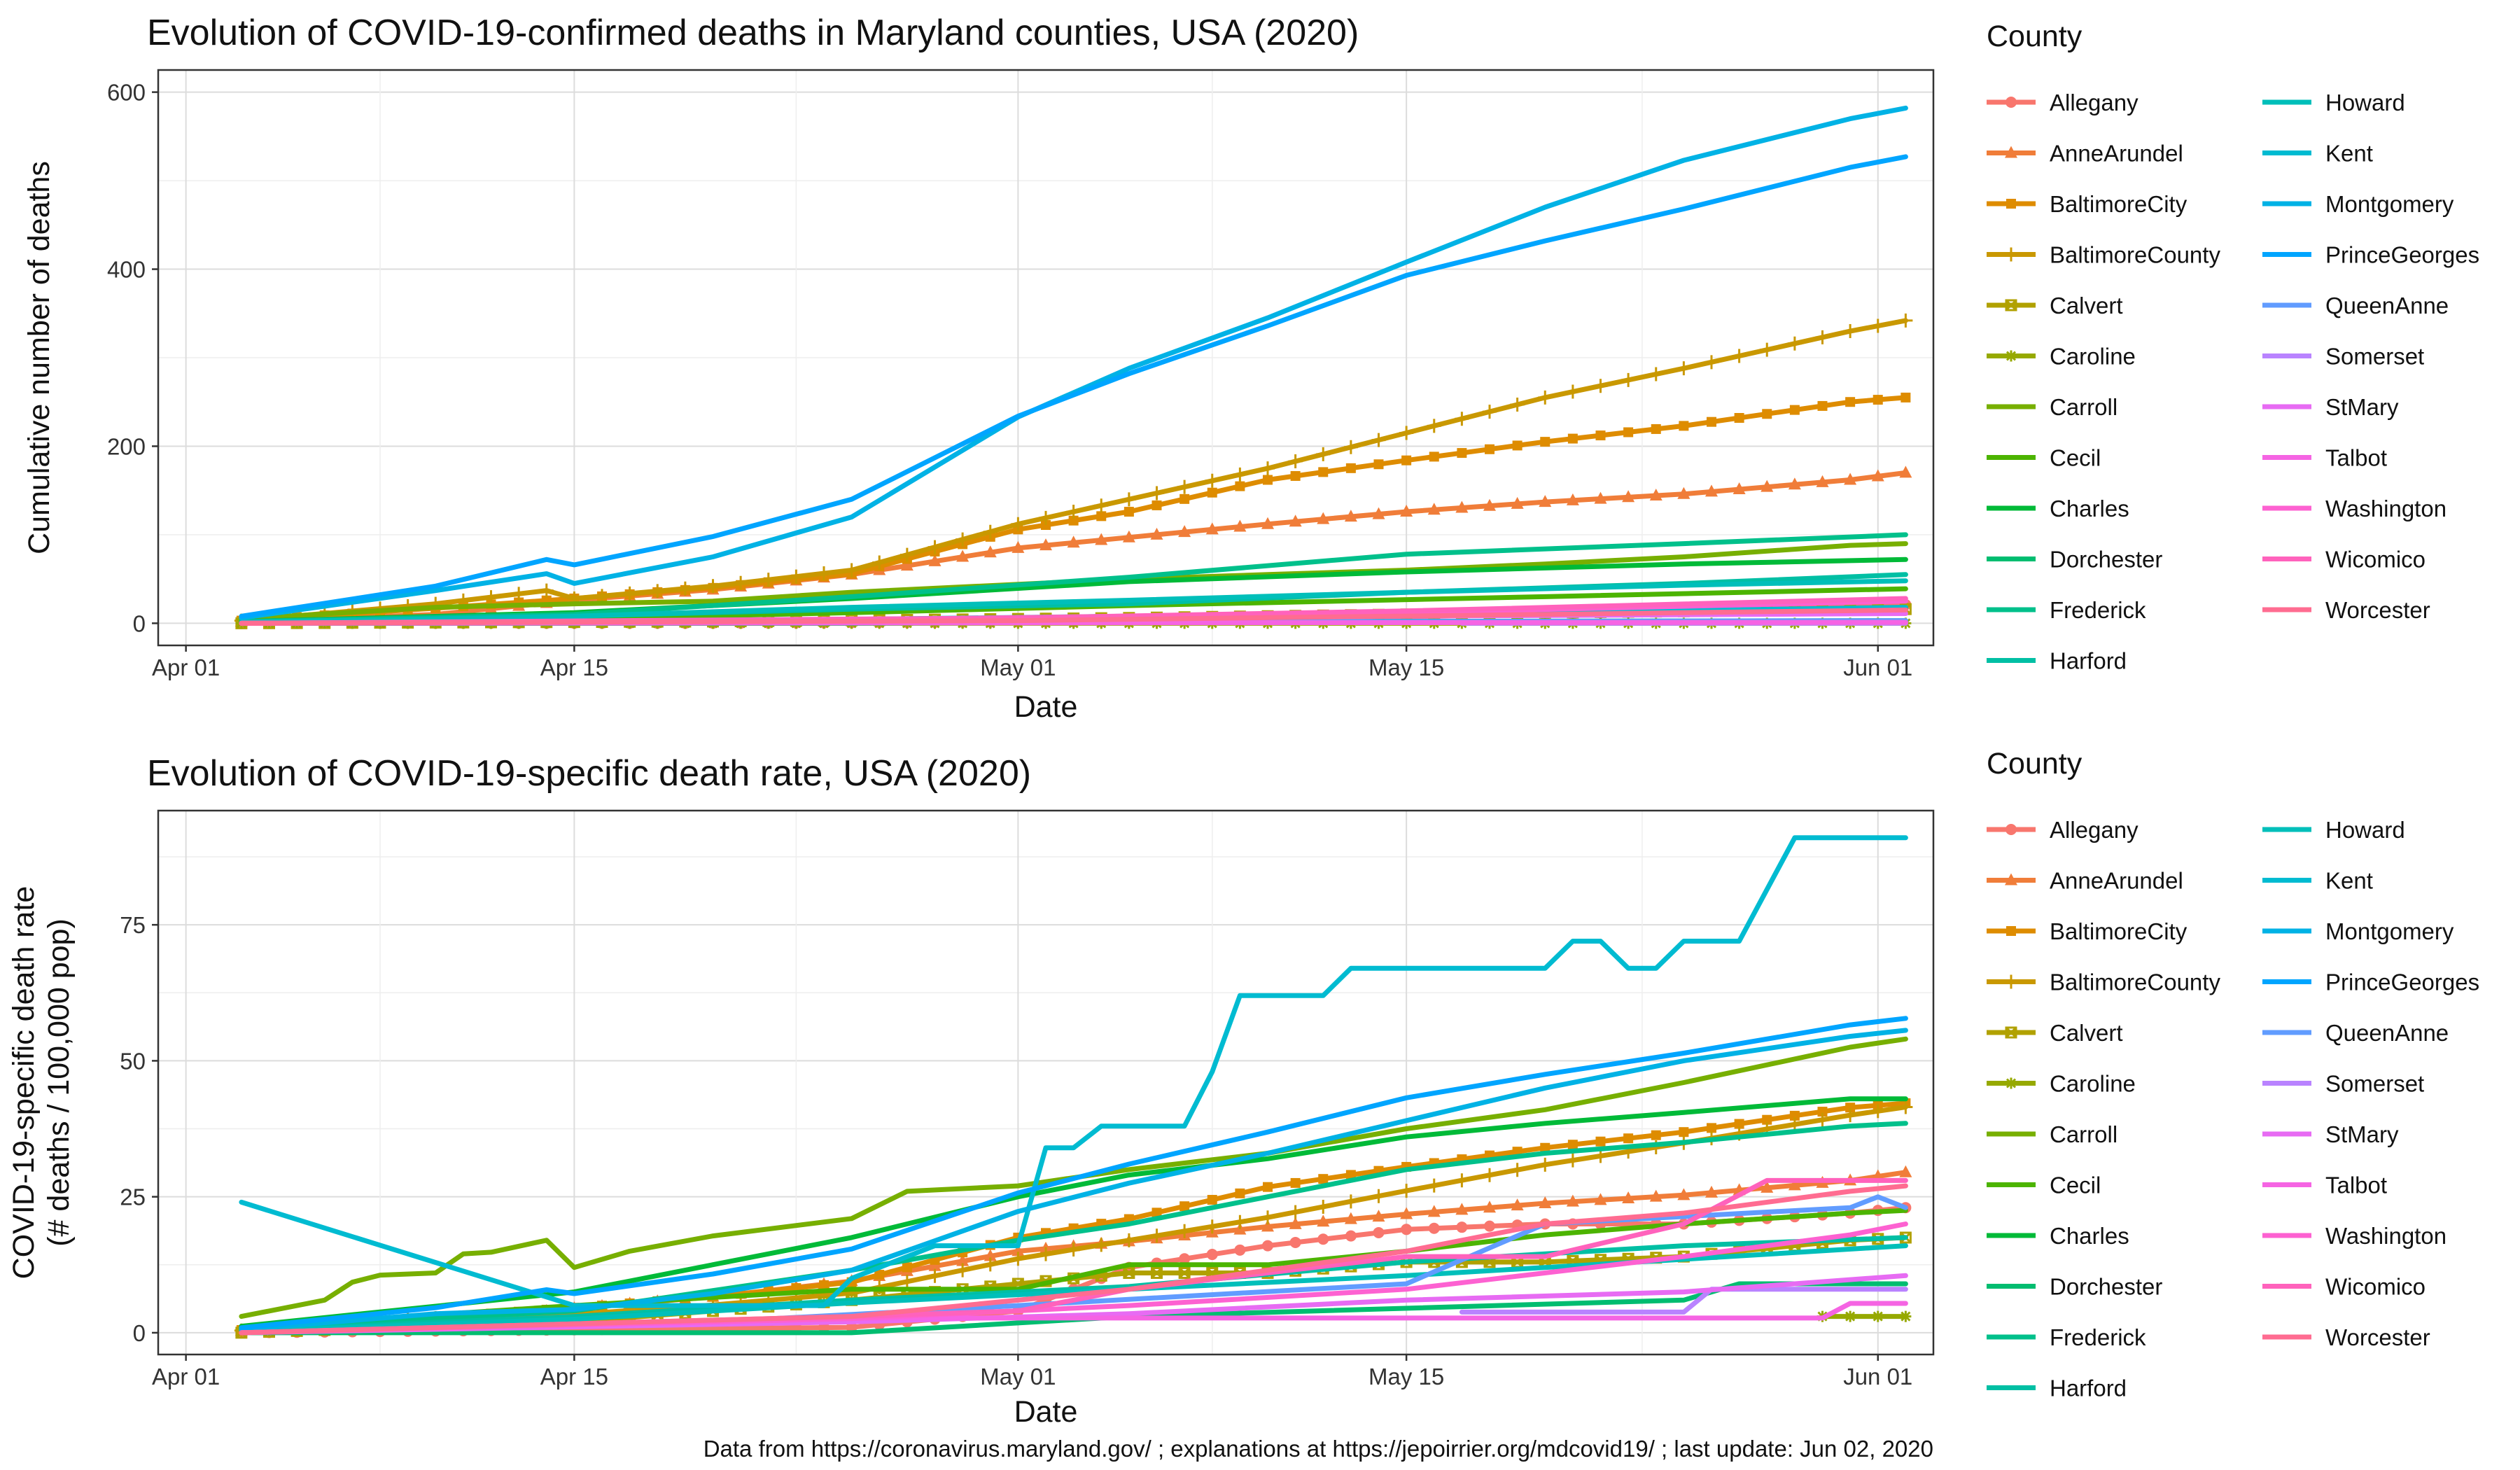 The height and width of the screenshot is (1470, 2520). I want to click on x-tick-label: May 01, so click(1018, 667).